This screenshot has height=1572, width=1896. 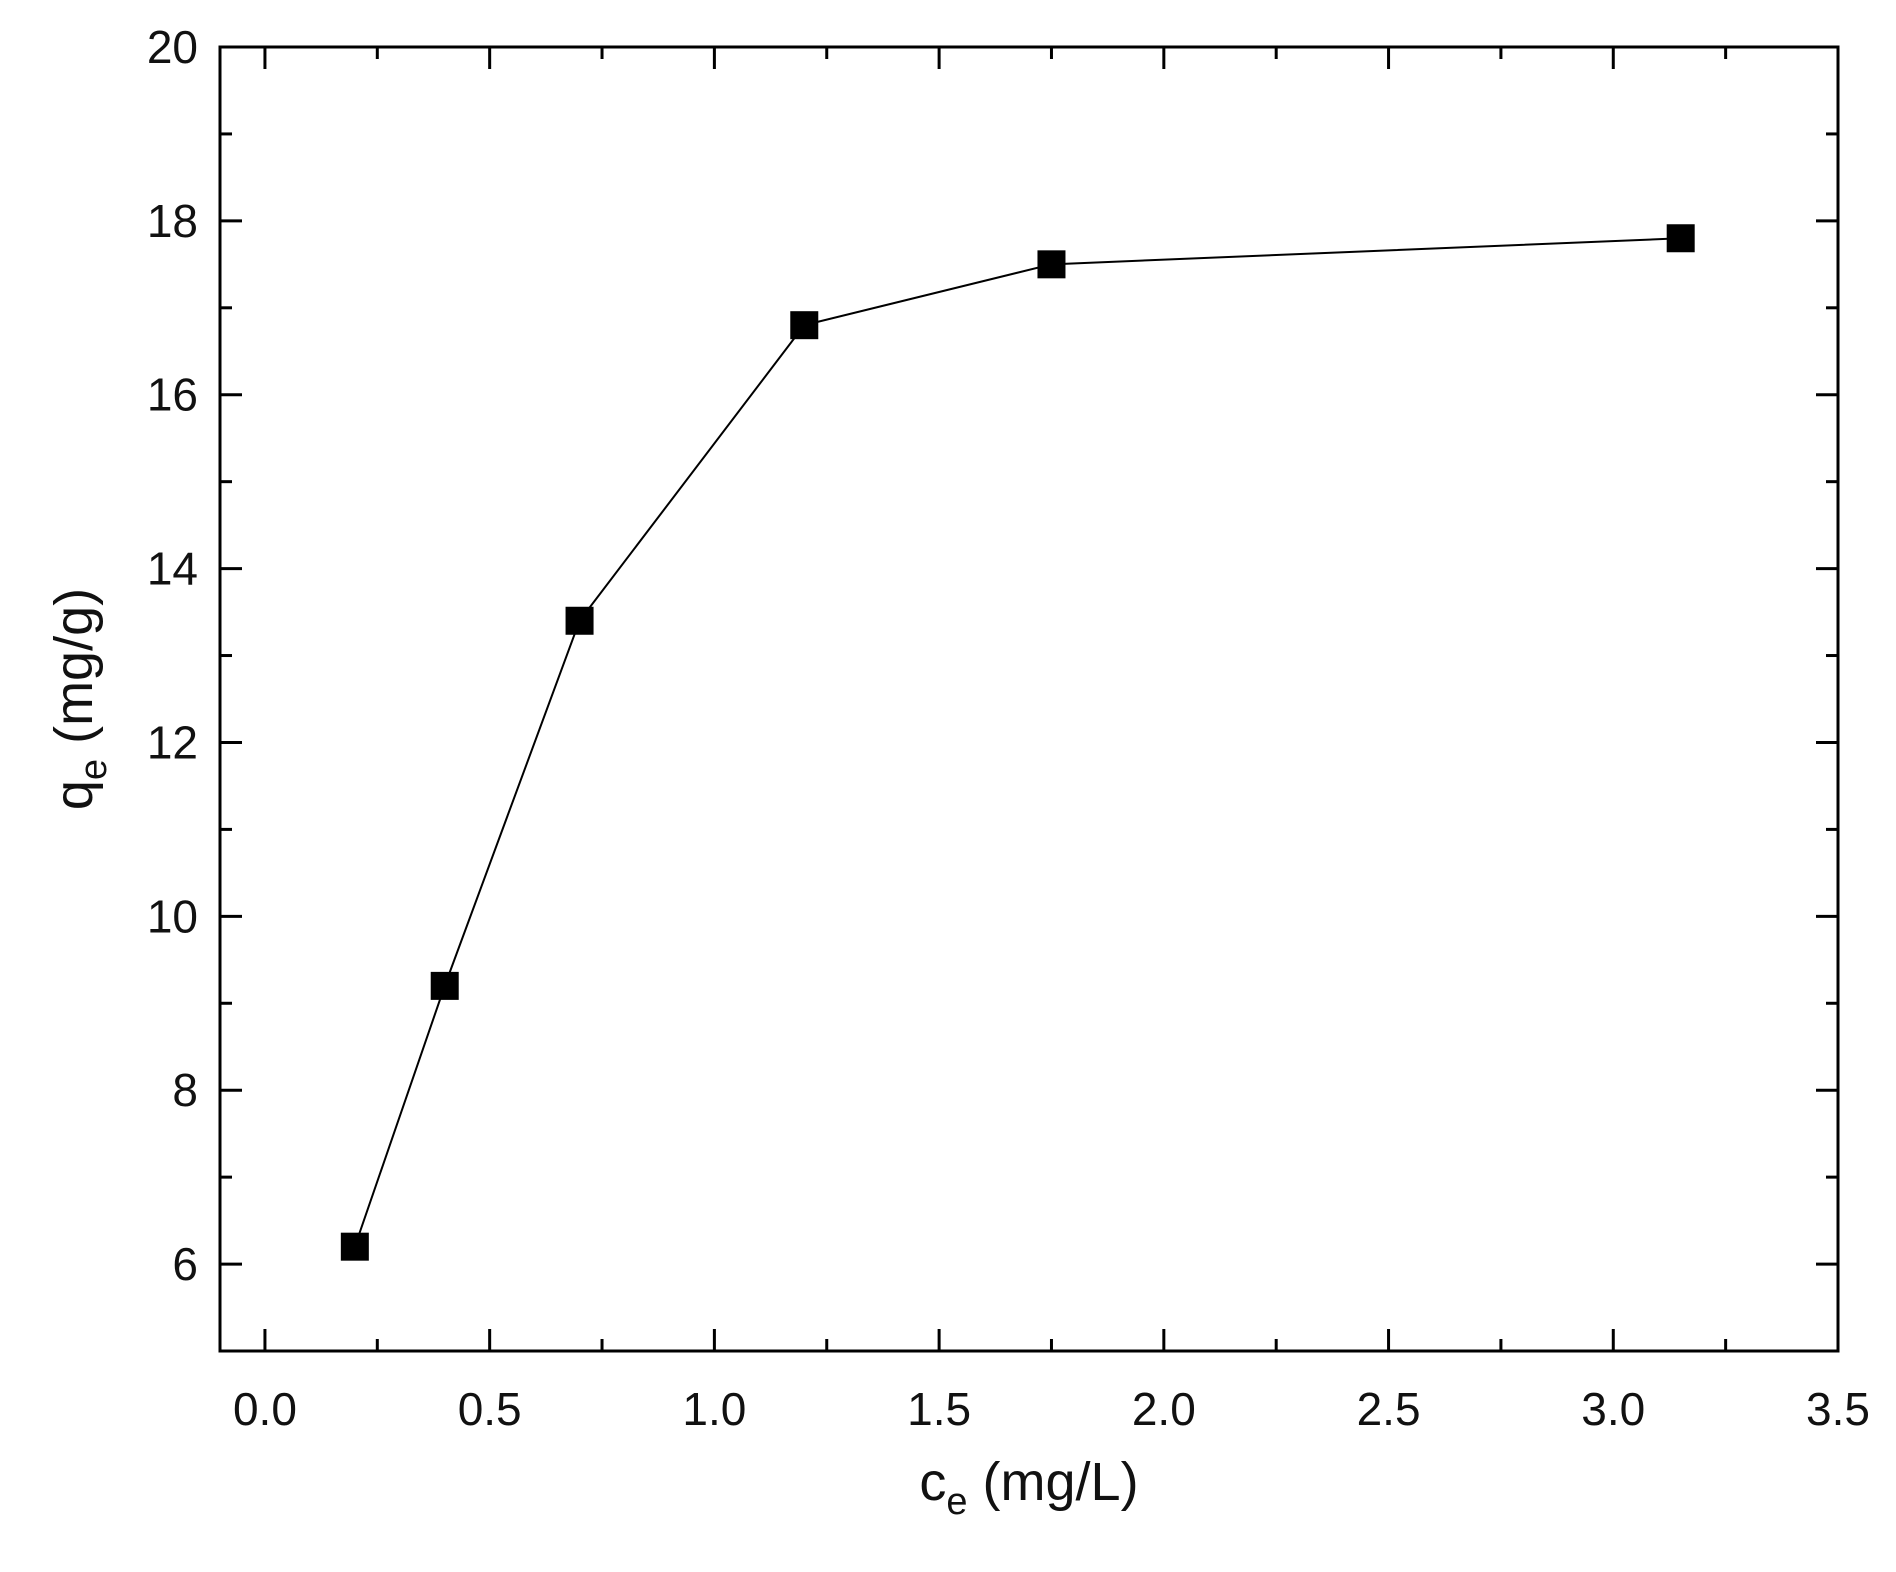 What do you see at coordinates (74, 795) in the screenshot?
I see `y-axis-title-base: q` at bounding box center [74, 795].